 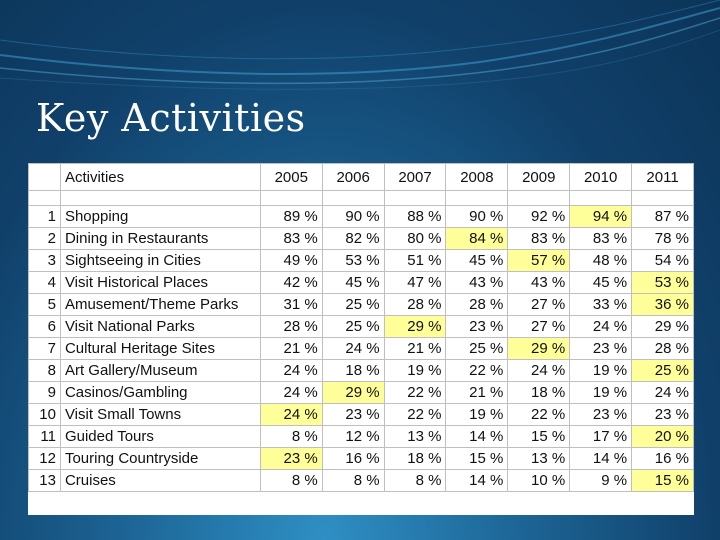 I want to click on value-cell-2011: 54 %, so click(x=662, y=260).